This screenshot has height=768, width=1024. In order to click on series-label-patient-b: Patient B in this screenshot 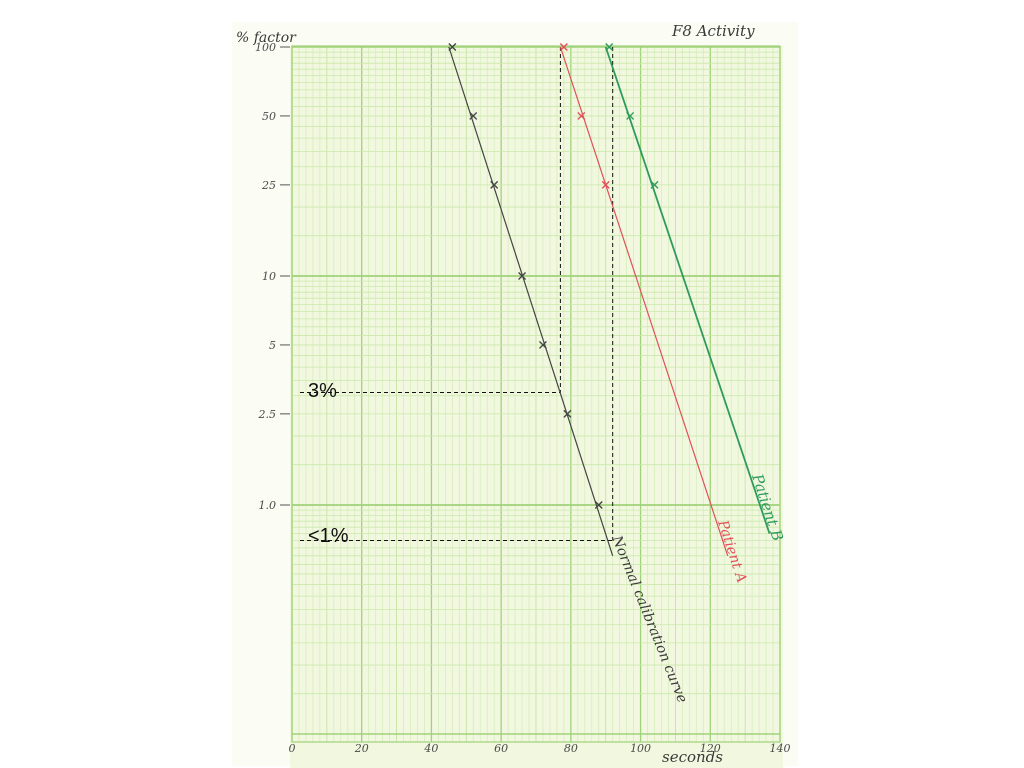, I will do `click(767, 507)`.